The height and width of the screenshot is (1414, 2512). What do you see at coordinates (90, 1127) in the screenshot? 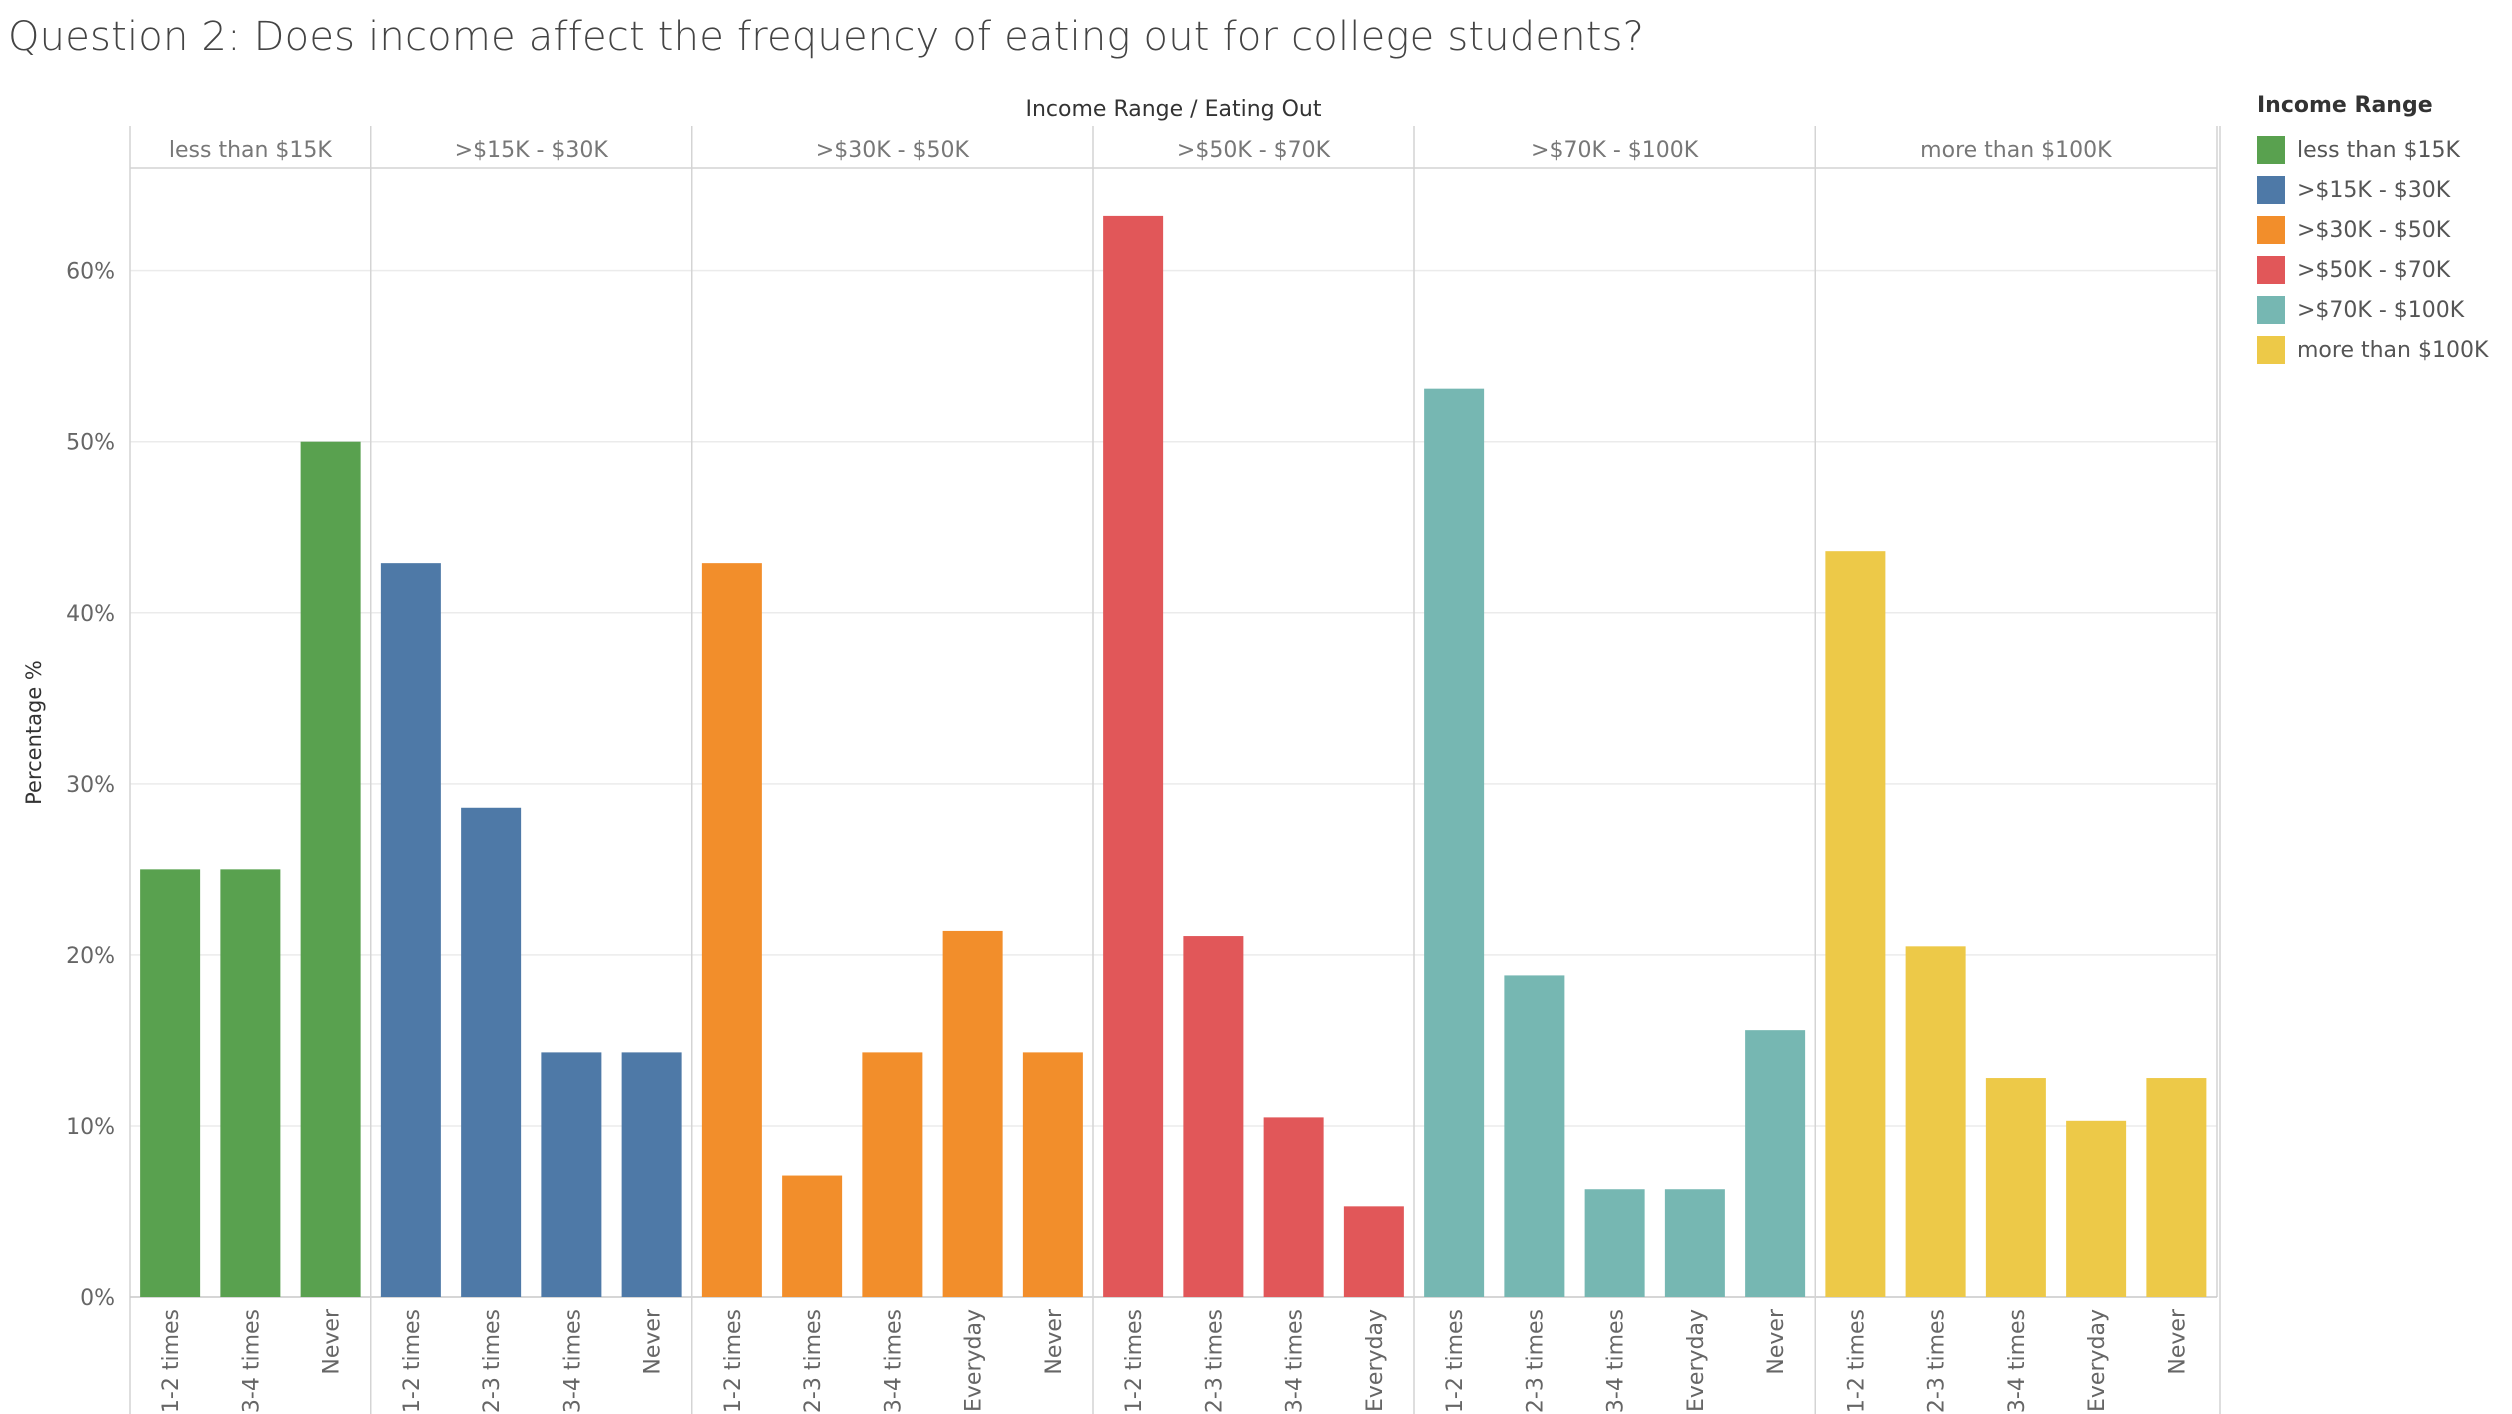
I see `y-tick-label: 10%` at bounding box center [90, 1127].